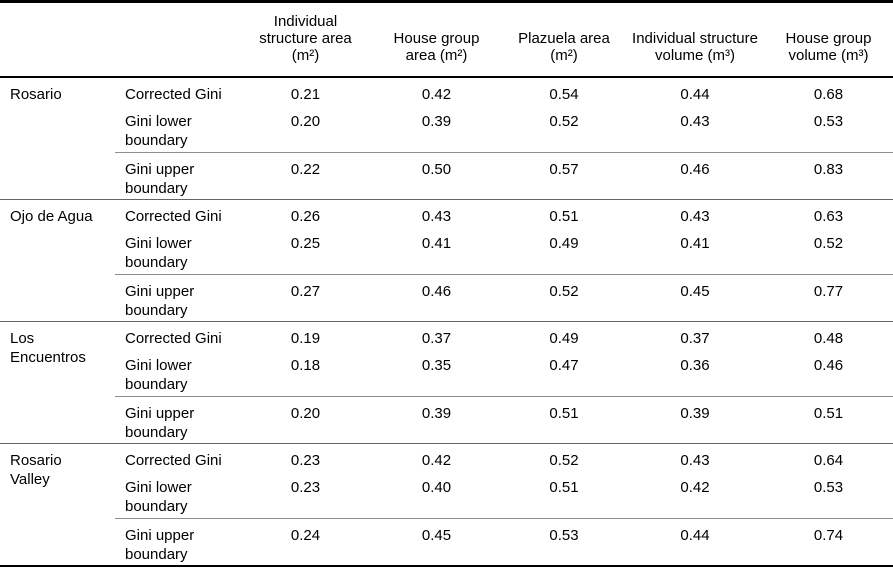 The height and width of the screenshot is (574, 893). What do you see at coordinates (564, 39) in the screenshot?
I see `column-header-plazuela-area: Plazuela area (m²)` at bounding box center [564, 39].